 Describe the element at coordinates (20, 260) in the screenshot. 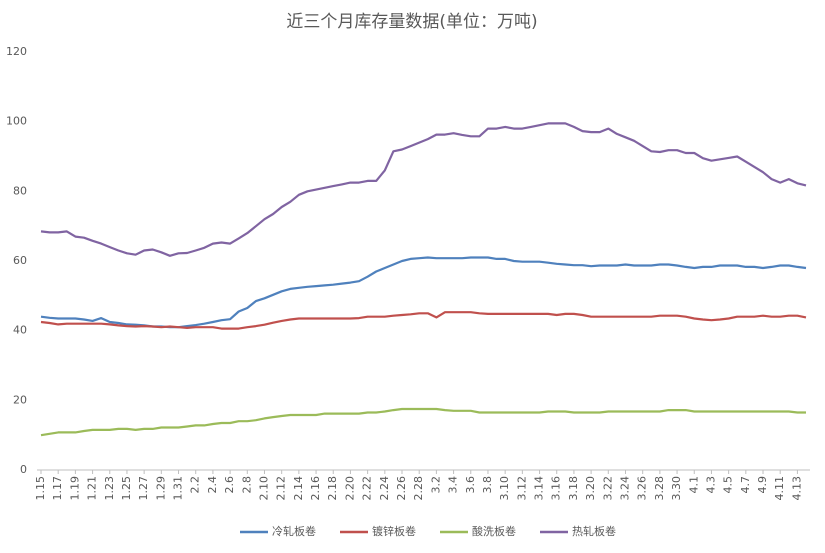

I see `y-tick-label: 60` at that location.